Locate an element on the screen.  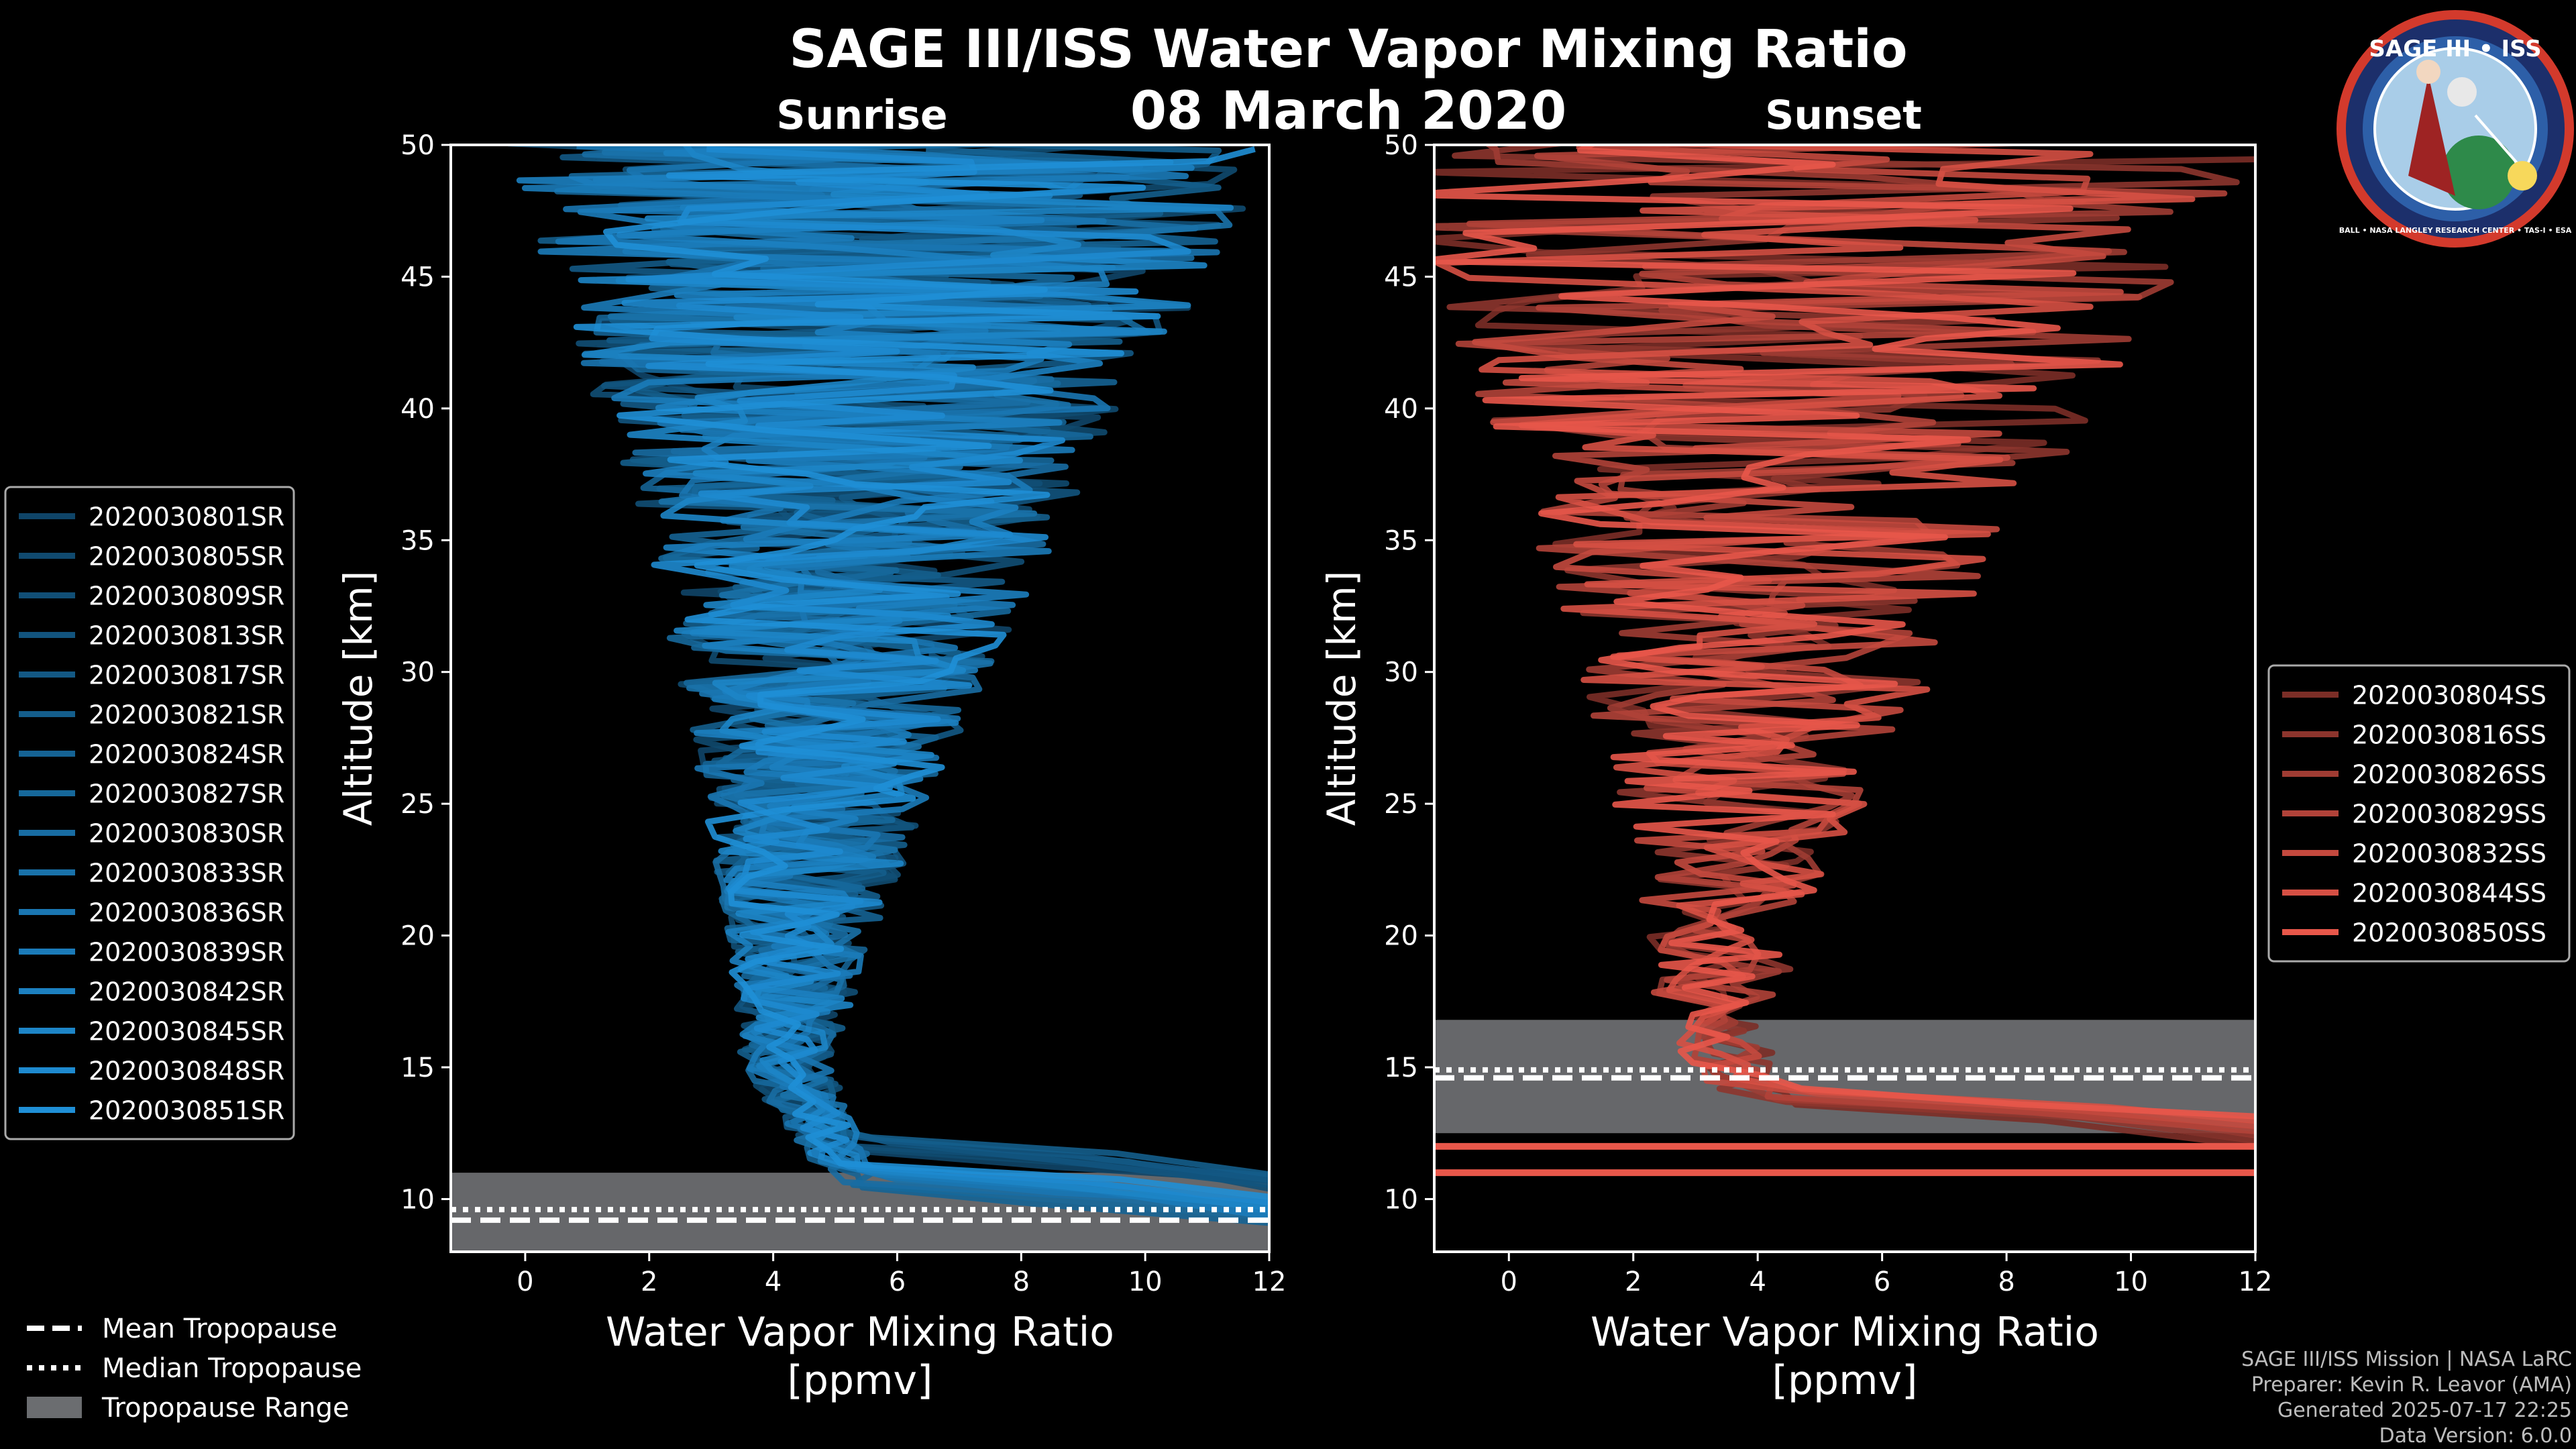
legend-entry: 2020030821SR is located at coordinates (186, 715).